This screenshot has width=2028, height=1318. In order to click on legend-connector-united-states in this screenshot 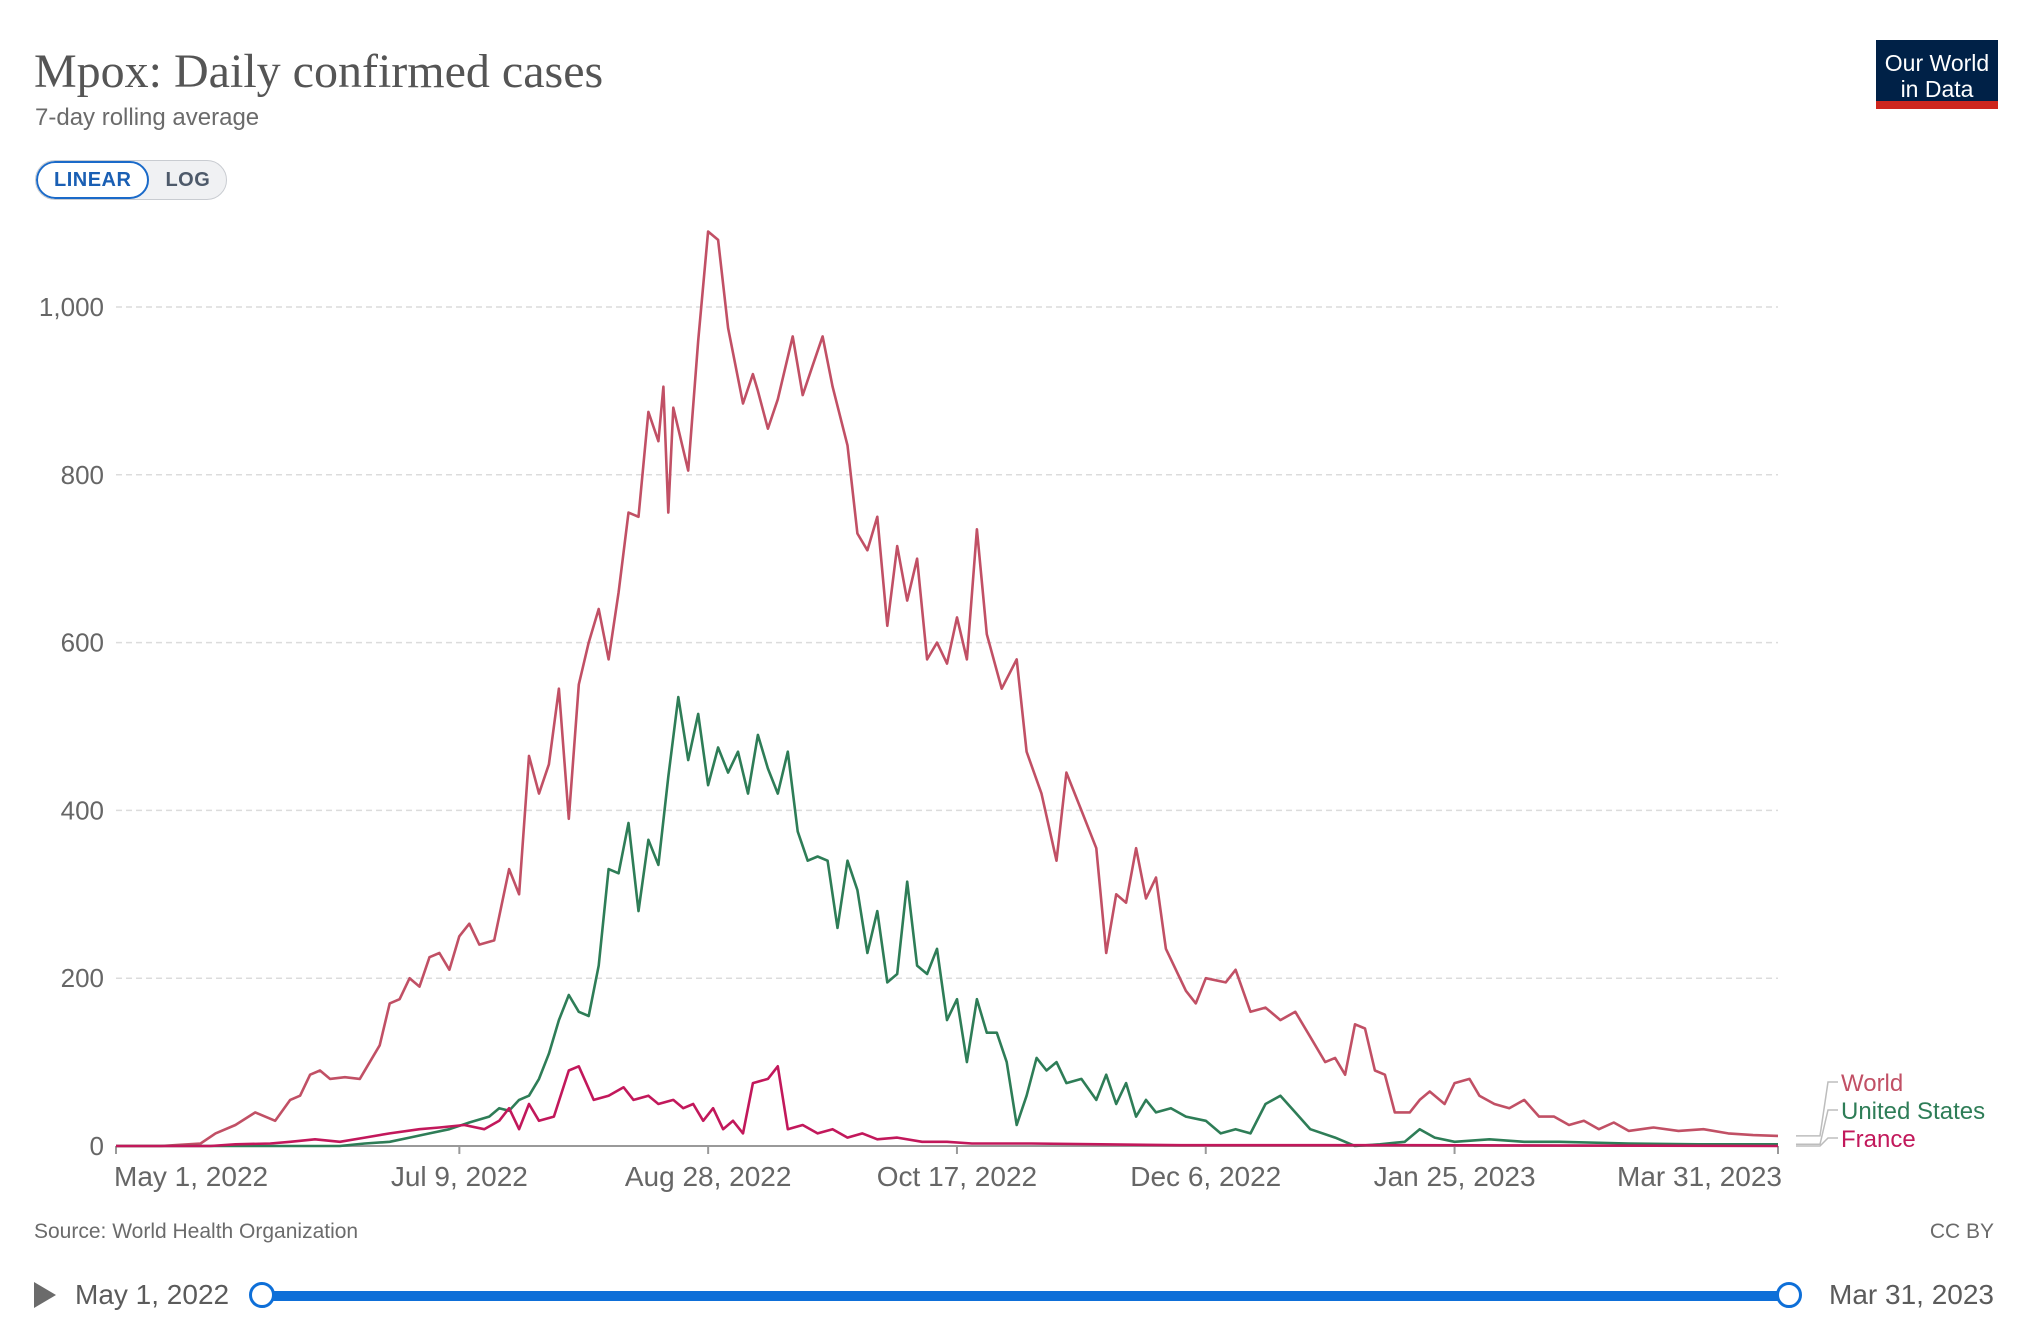, I will do `click(1817, 1127)`.